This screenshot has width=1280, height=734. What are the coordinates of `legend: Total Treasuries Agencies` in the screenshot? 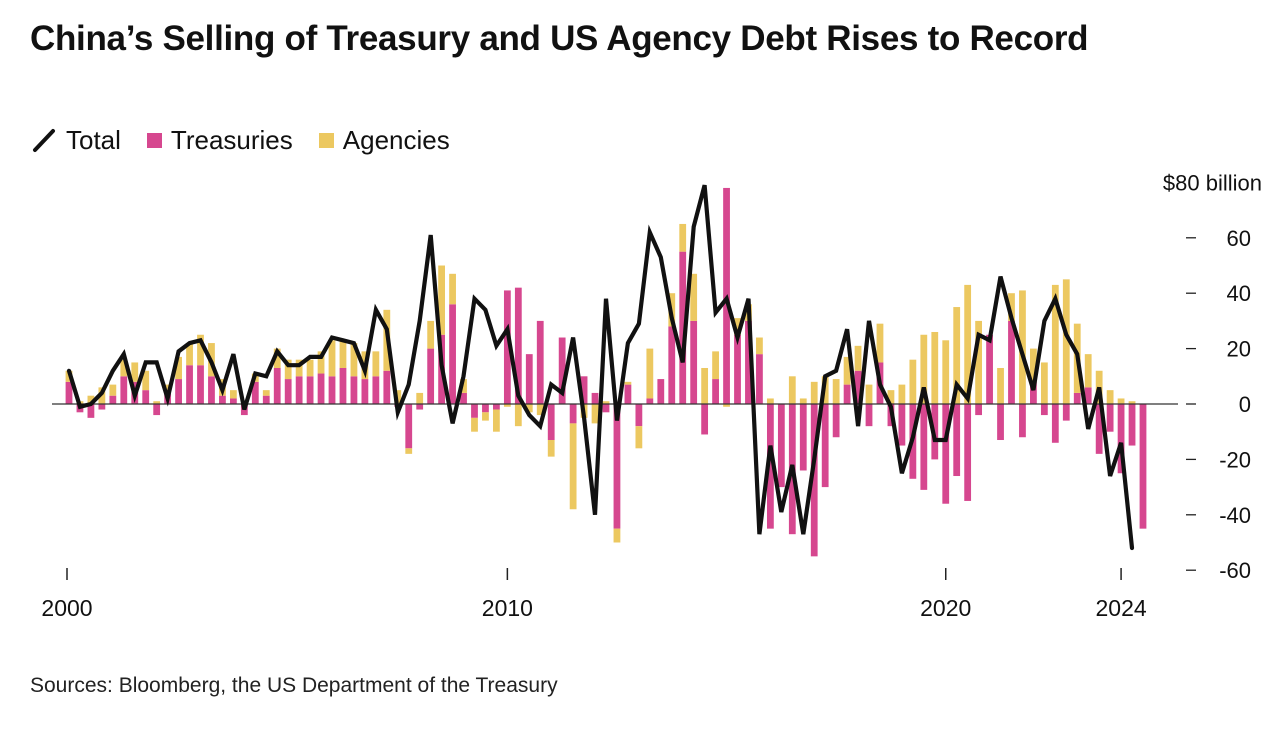 It's located at (254, 140).